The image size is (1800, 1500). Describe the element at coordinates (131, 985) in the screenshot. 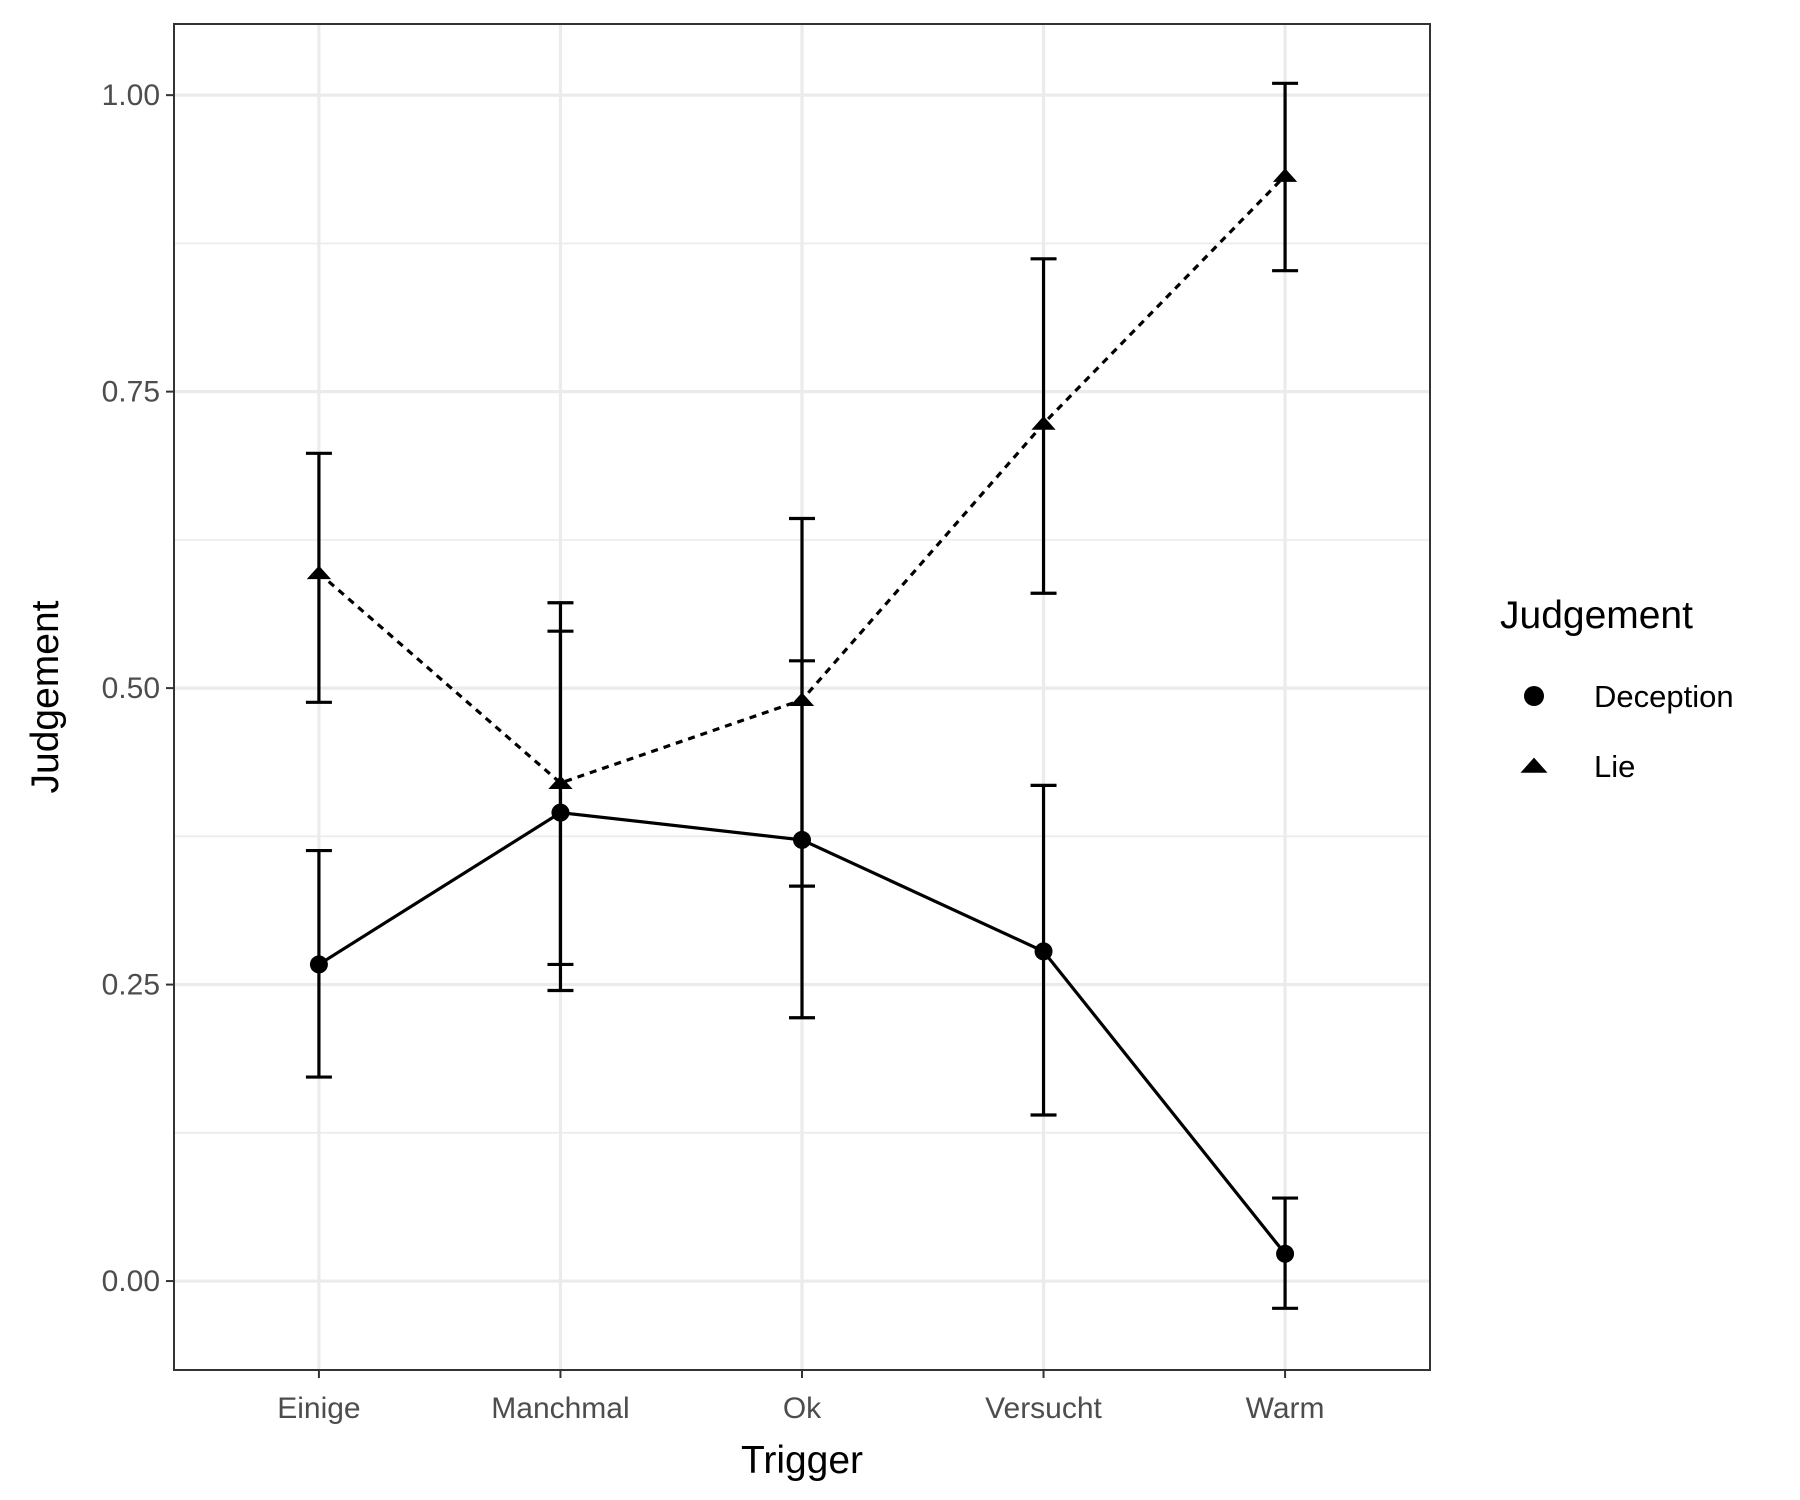

I see `y-tick-label: 0.25` at that location.